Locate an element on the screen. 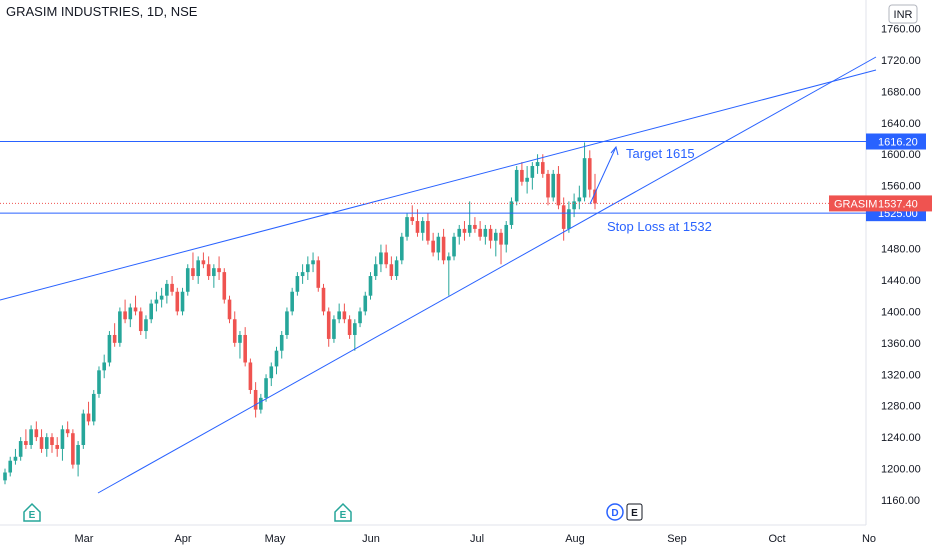 This screenshot has height=550, width=932. currency-box is located at coordinates (903, 14).